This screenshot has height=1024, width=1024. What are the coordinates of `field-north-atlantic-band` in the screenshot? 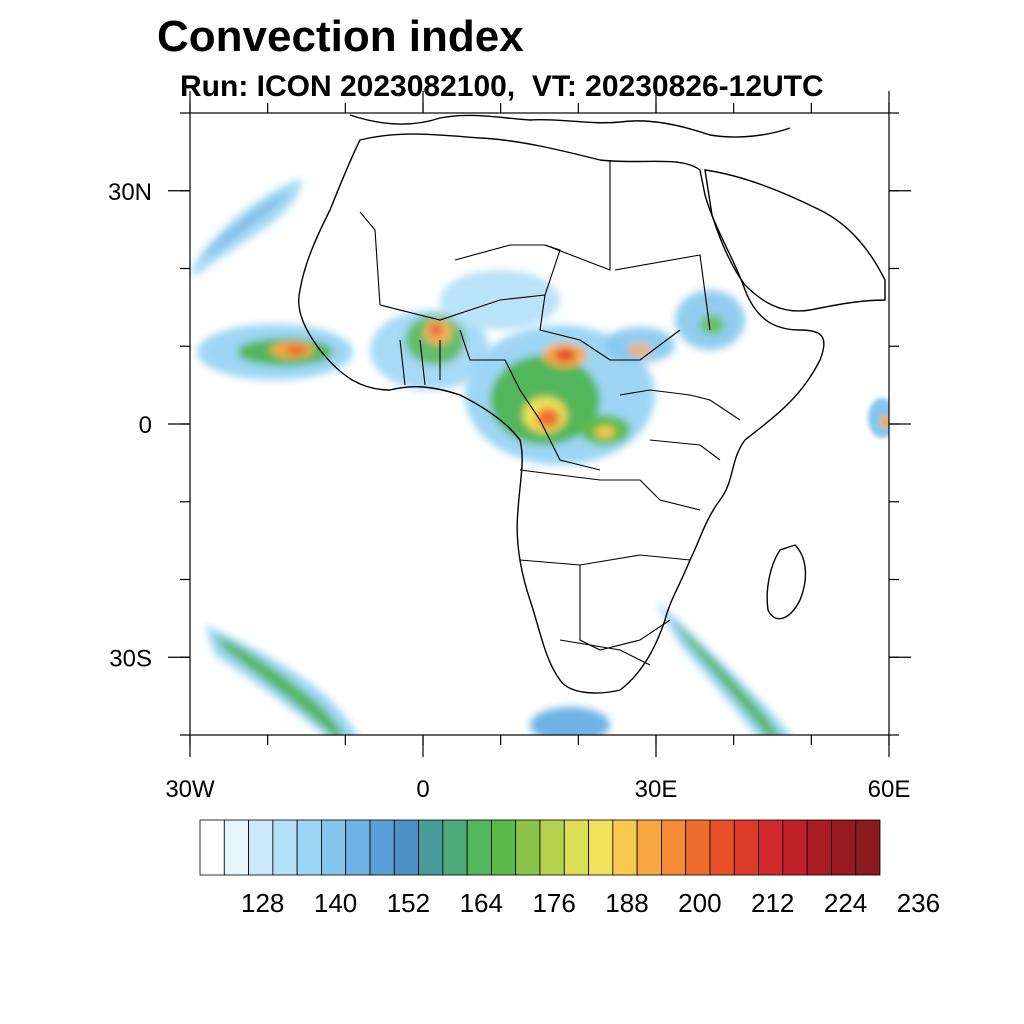 It's located at (246, 228).